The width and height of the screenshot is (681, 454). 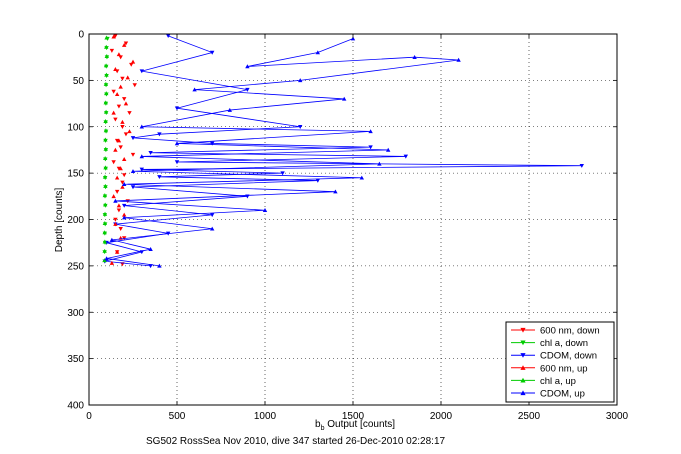 I want to click on x-tick-label: 500, so click(x=177, y=416).